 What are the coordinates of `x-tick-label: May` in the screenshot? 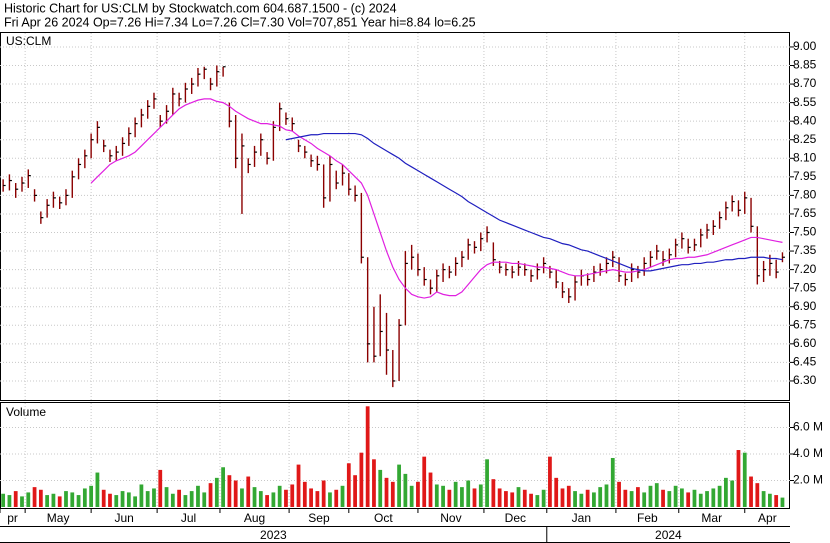 It's located at (58, 518).